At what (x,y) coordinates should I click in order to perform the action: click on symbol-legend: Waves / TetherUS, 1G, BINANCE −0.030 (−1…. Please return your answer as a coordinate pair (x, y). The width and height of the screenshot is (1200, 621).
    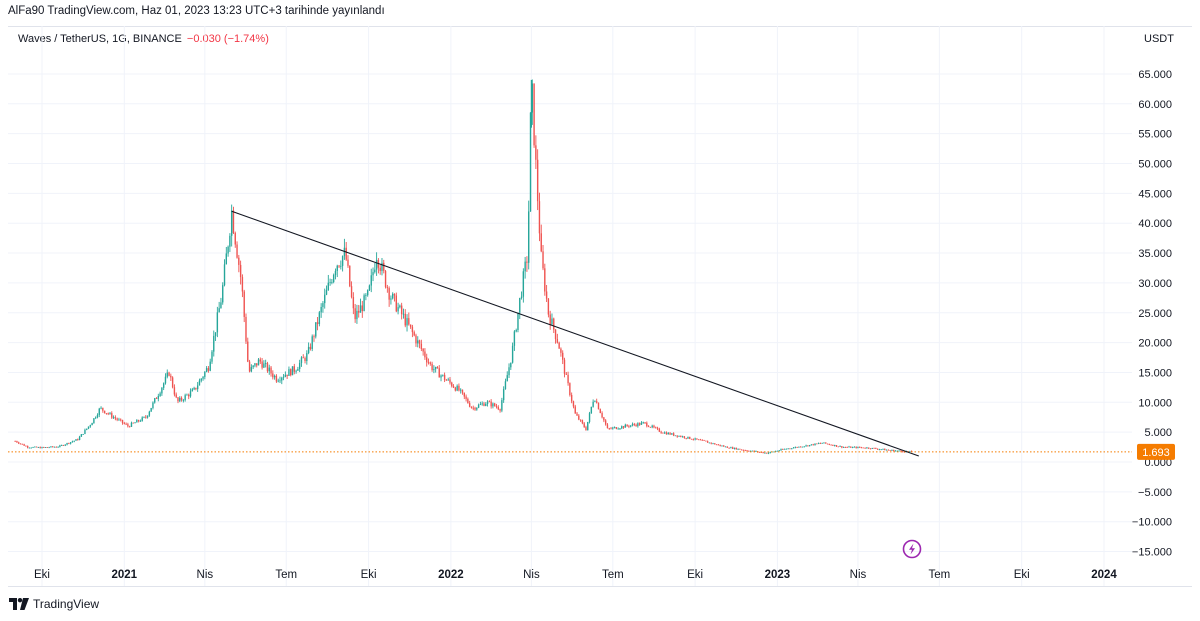
    Looking at the image, I should click on (143, 39).